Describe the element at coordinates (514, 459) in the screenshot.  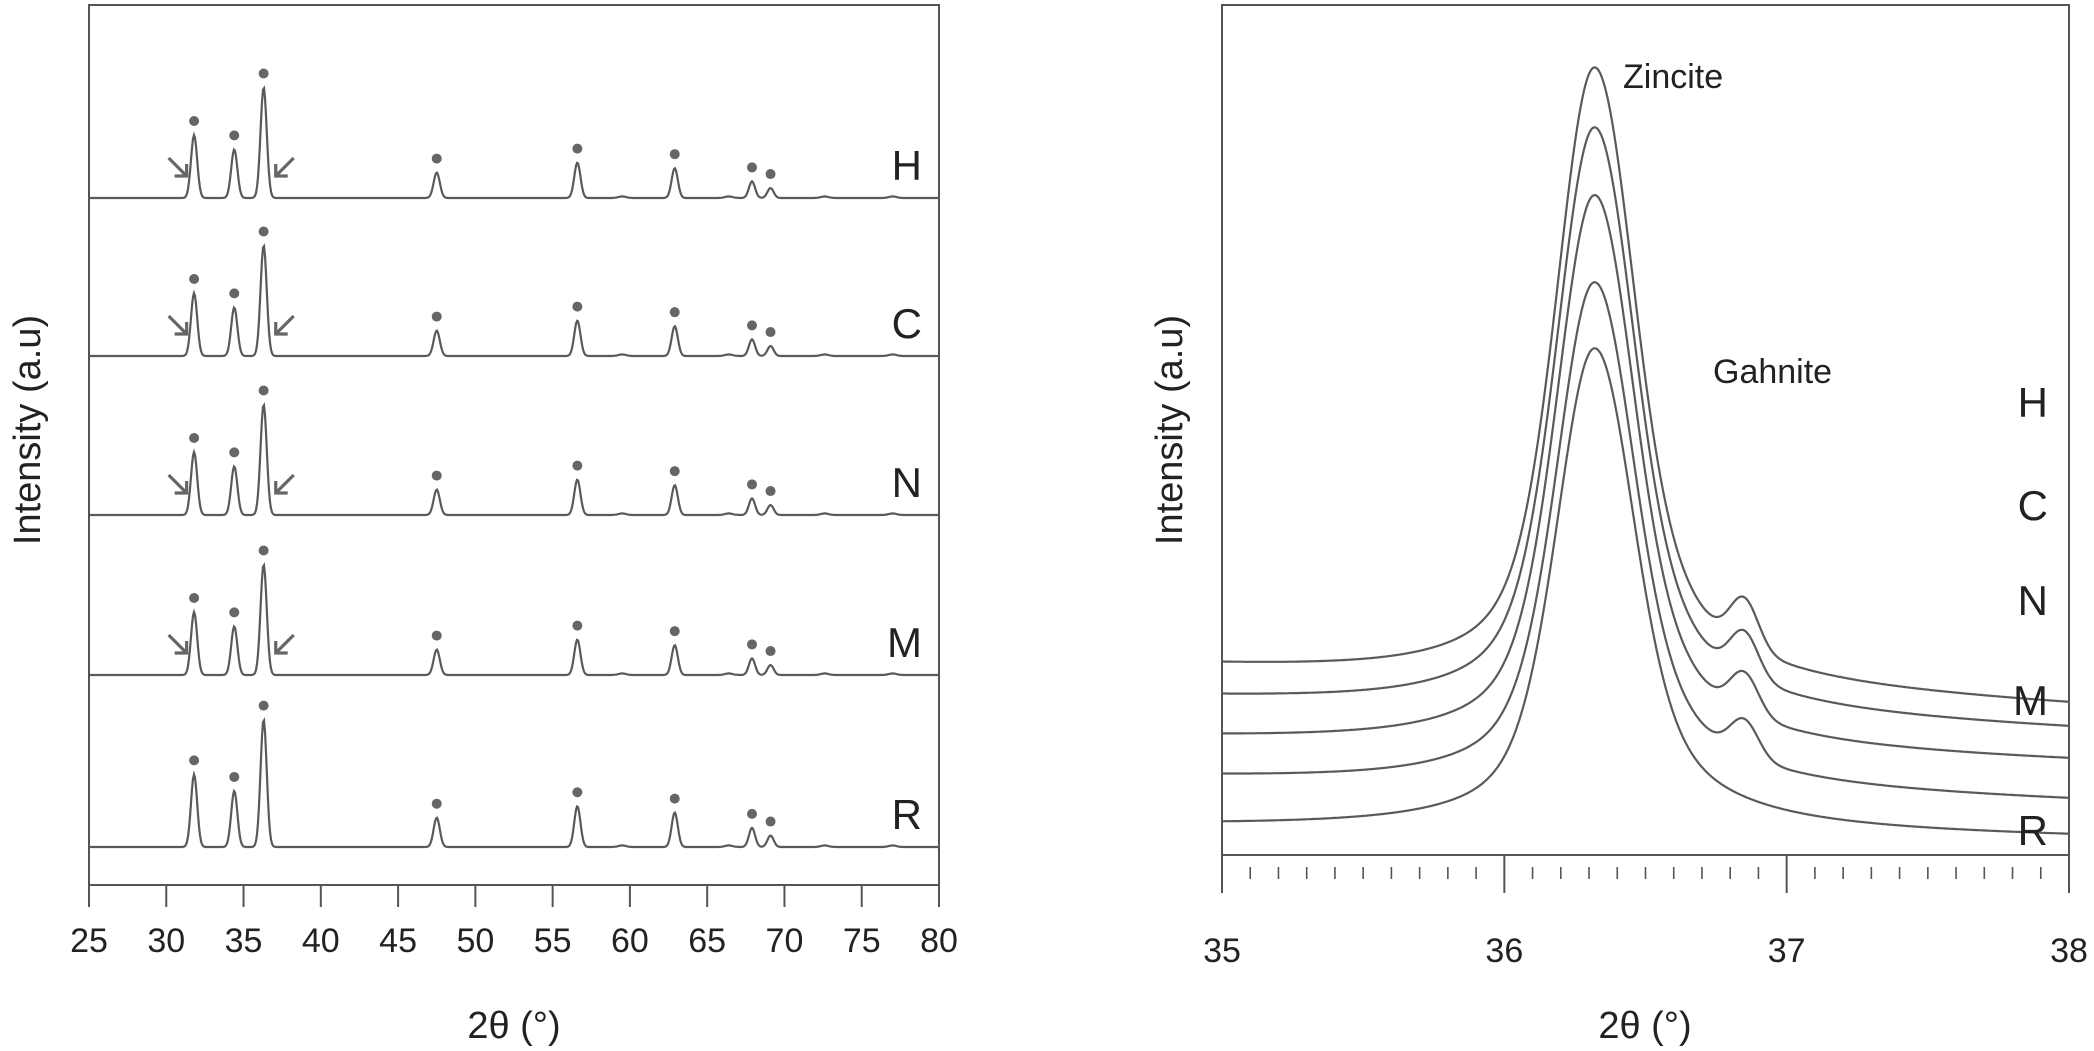
I see `left-trace-N` at that location.